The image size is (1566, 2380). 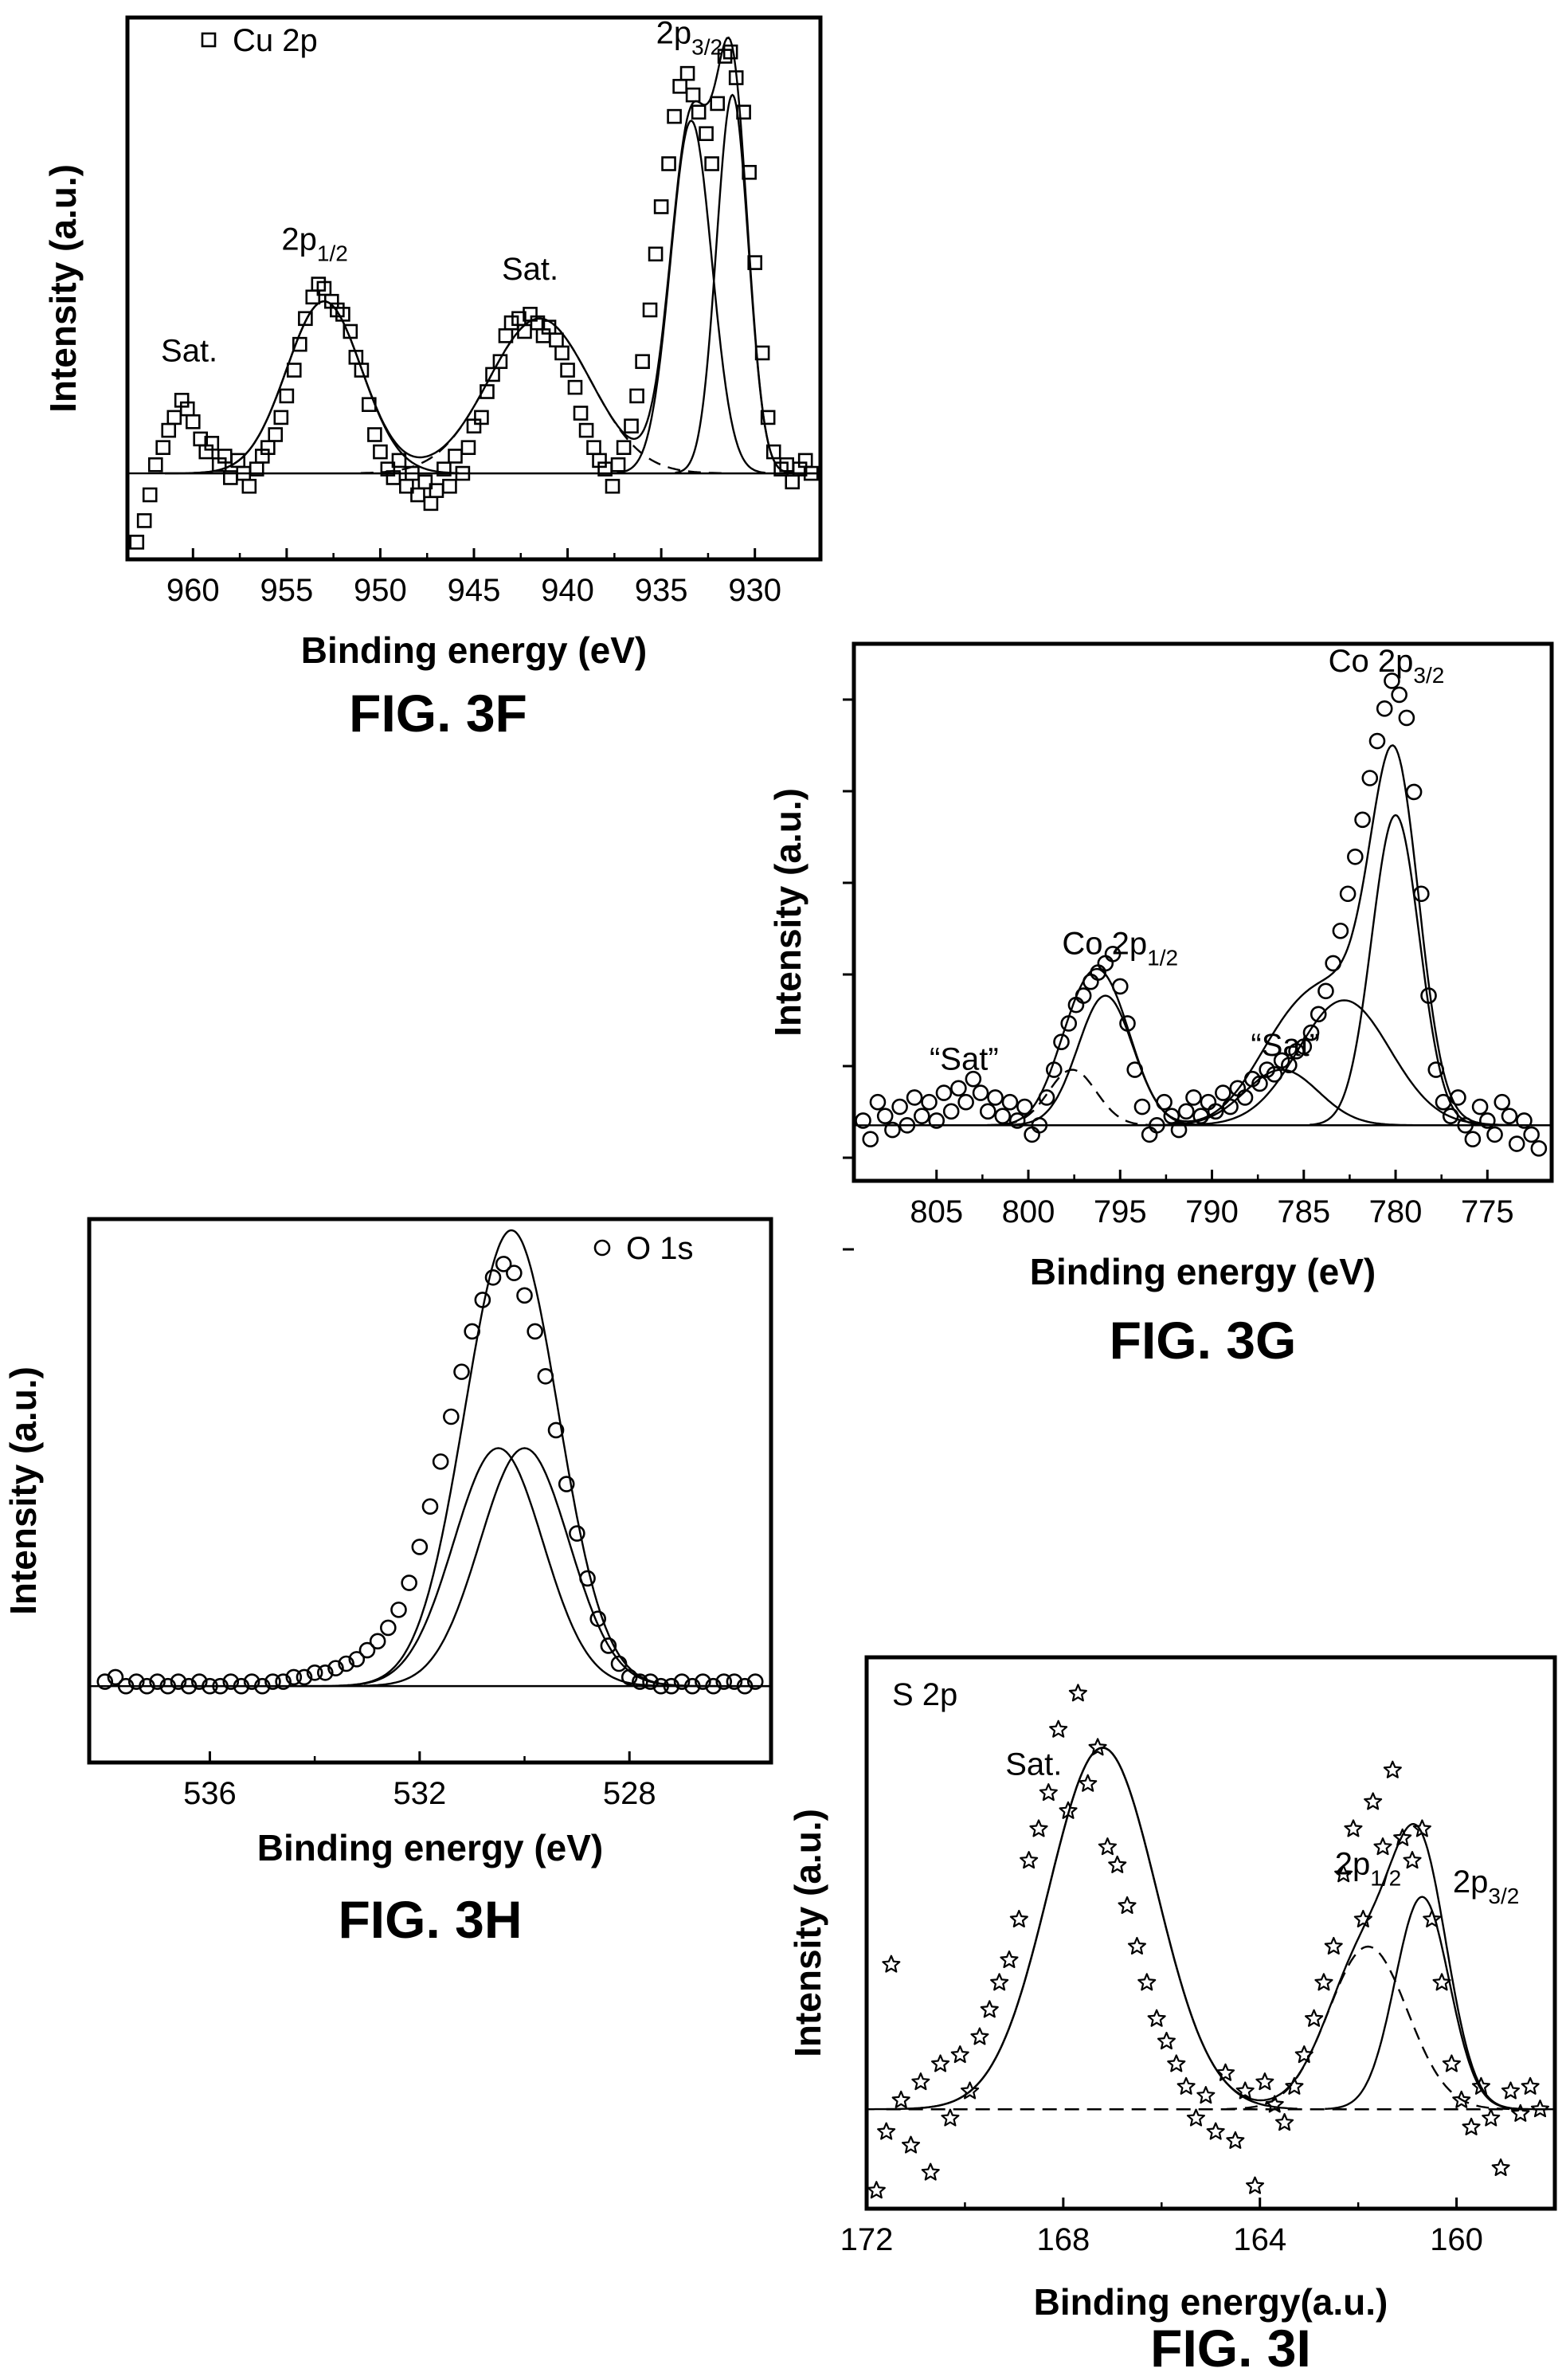 I want to click on x-tick-label: 785, so click(x=1303, y=1211).